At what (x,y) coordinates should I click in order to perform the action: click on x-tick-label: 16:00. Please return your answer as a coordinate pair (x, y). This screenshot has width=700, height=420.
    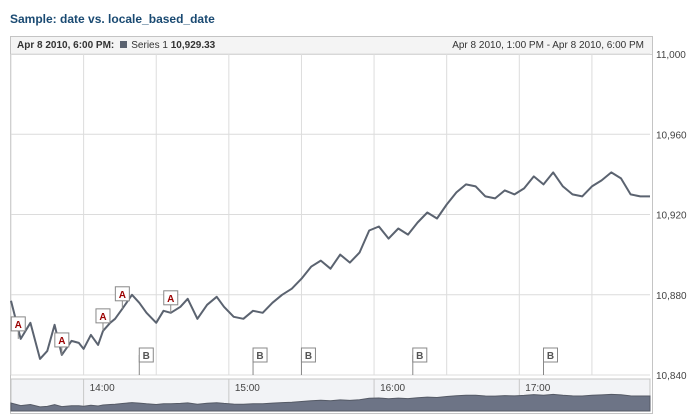
    Looking at the image, I should click on (392, 388).